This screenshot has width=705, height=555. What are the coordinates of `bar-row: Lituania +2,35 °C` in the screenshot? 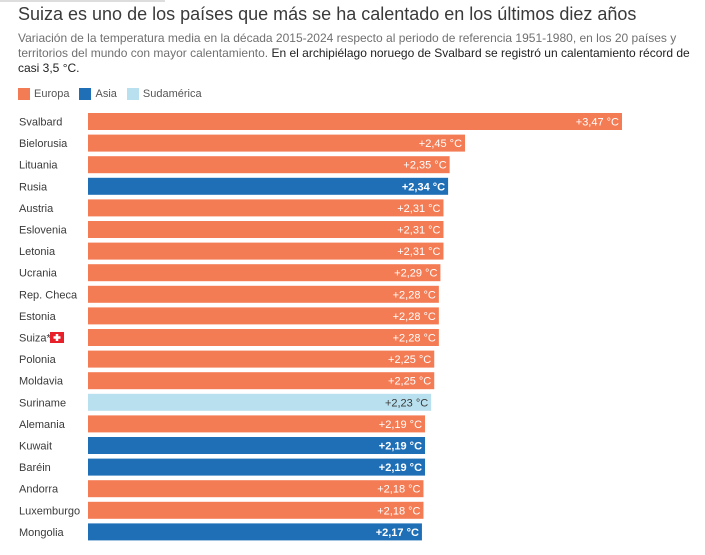 It's located at (234, 165).